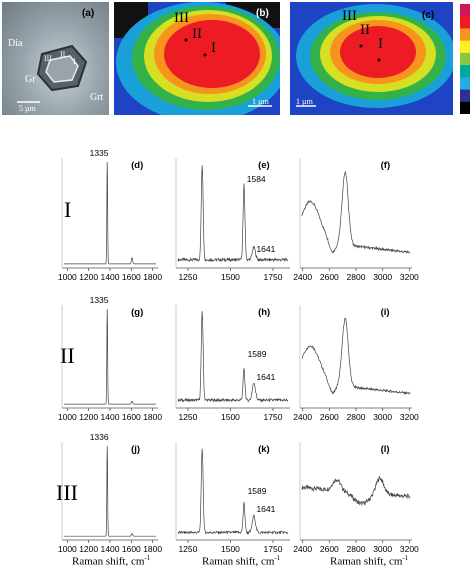  I want to click on label-ii: II, so click(63, 54).